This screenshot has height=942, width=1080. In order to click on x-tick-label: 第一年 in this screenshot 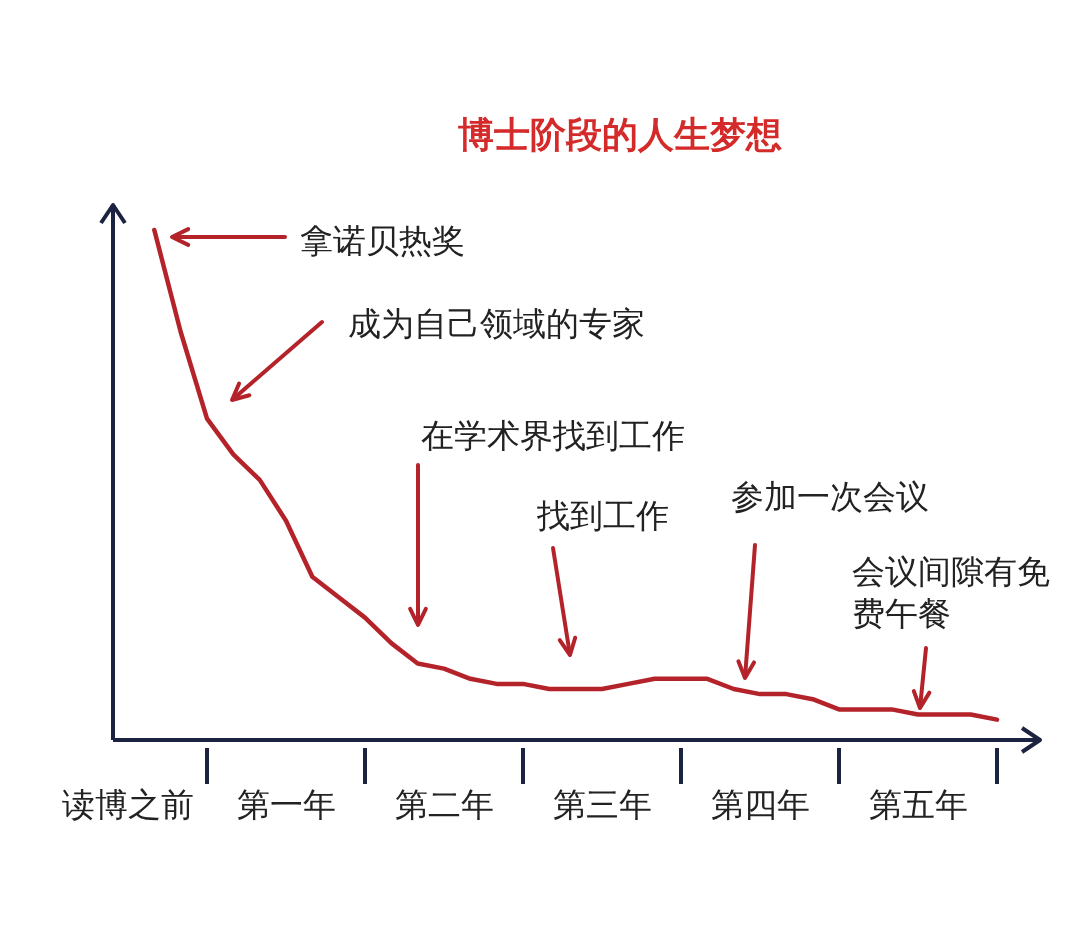, I will do `click(286, 804)`.